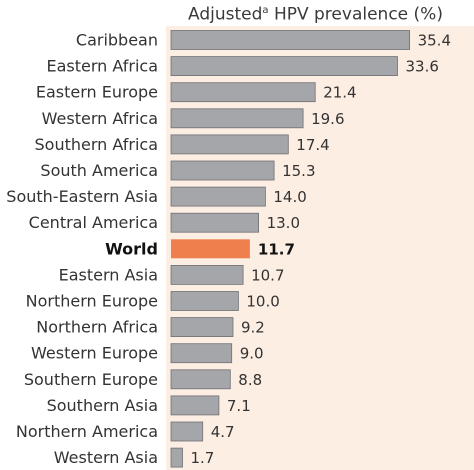  I want to click on bar-south-eastern-asia, so click(218, 196).